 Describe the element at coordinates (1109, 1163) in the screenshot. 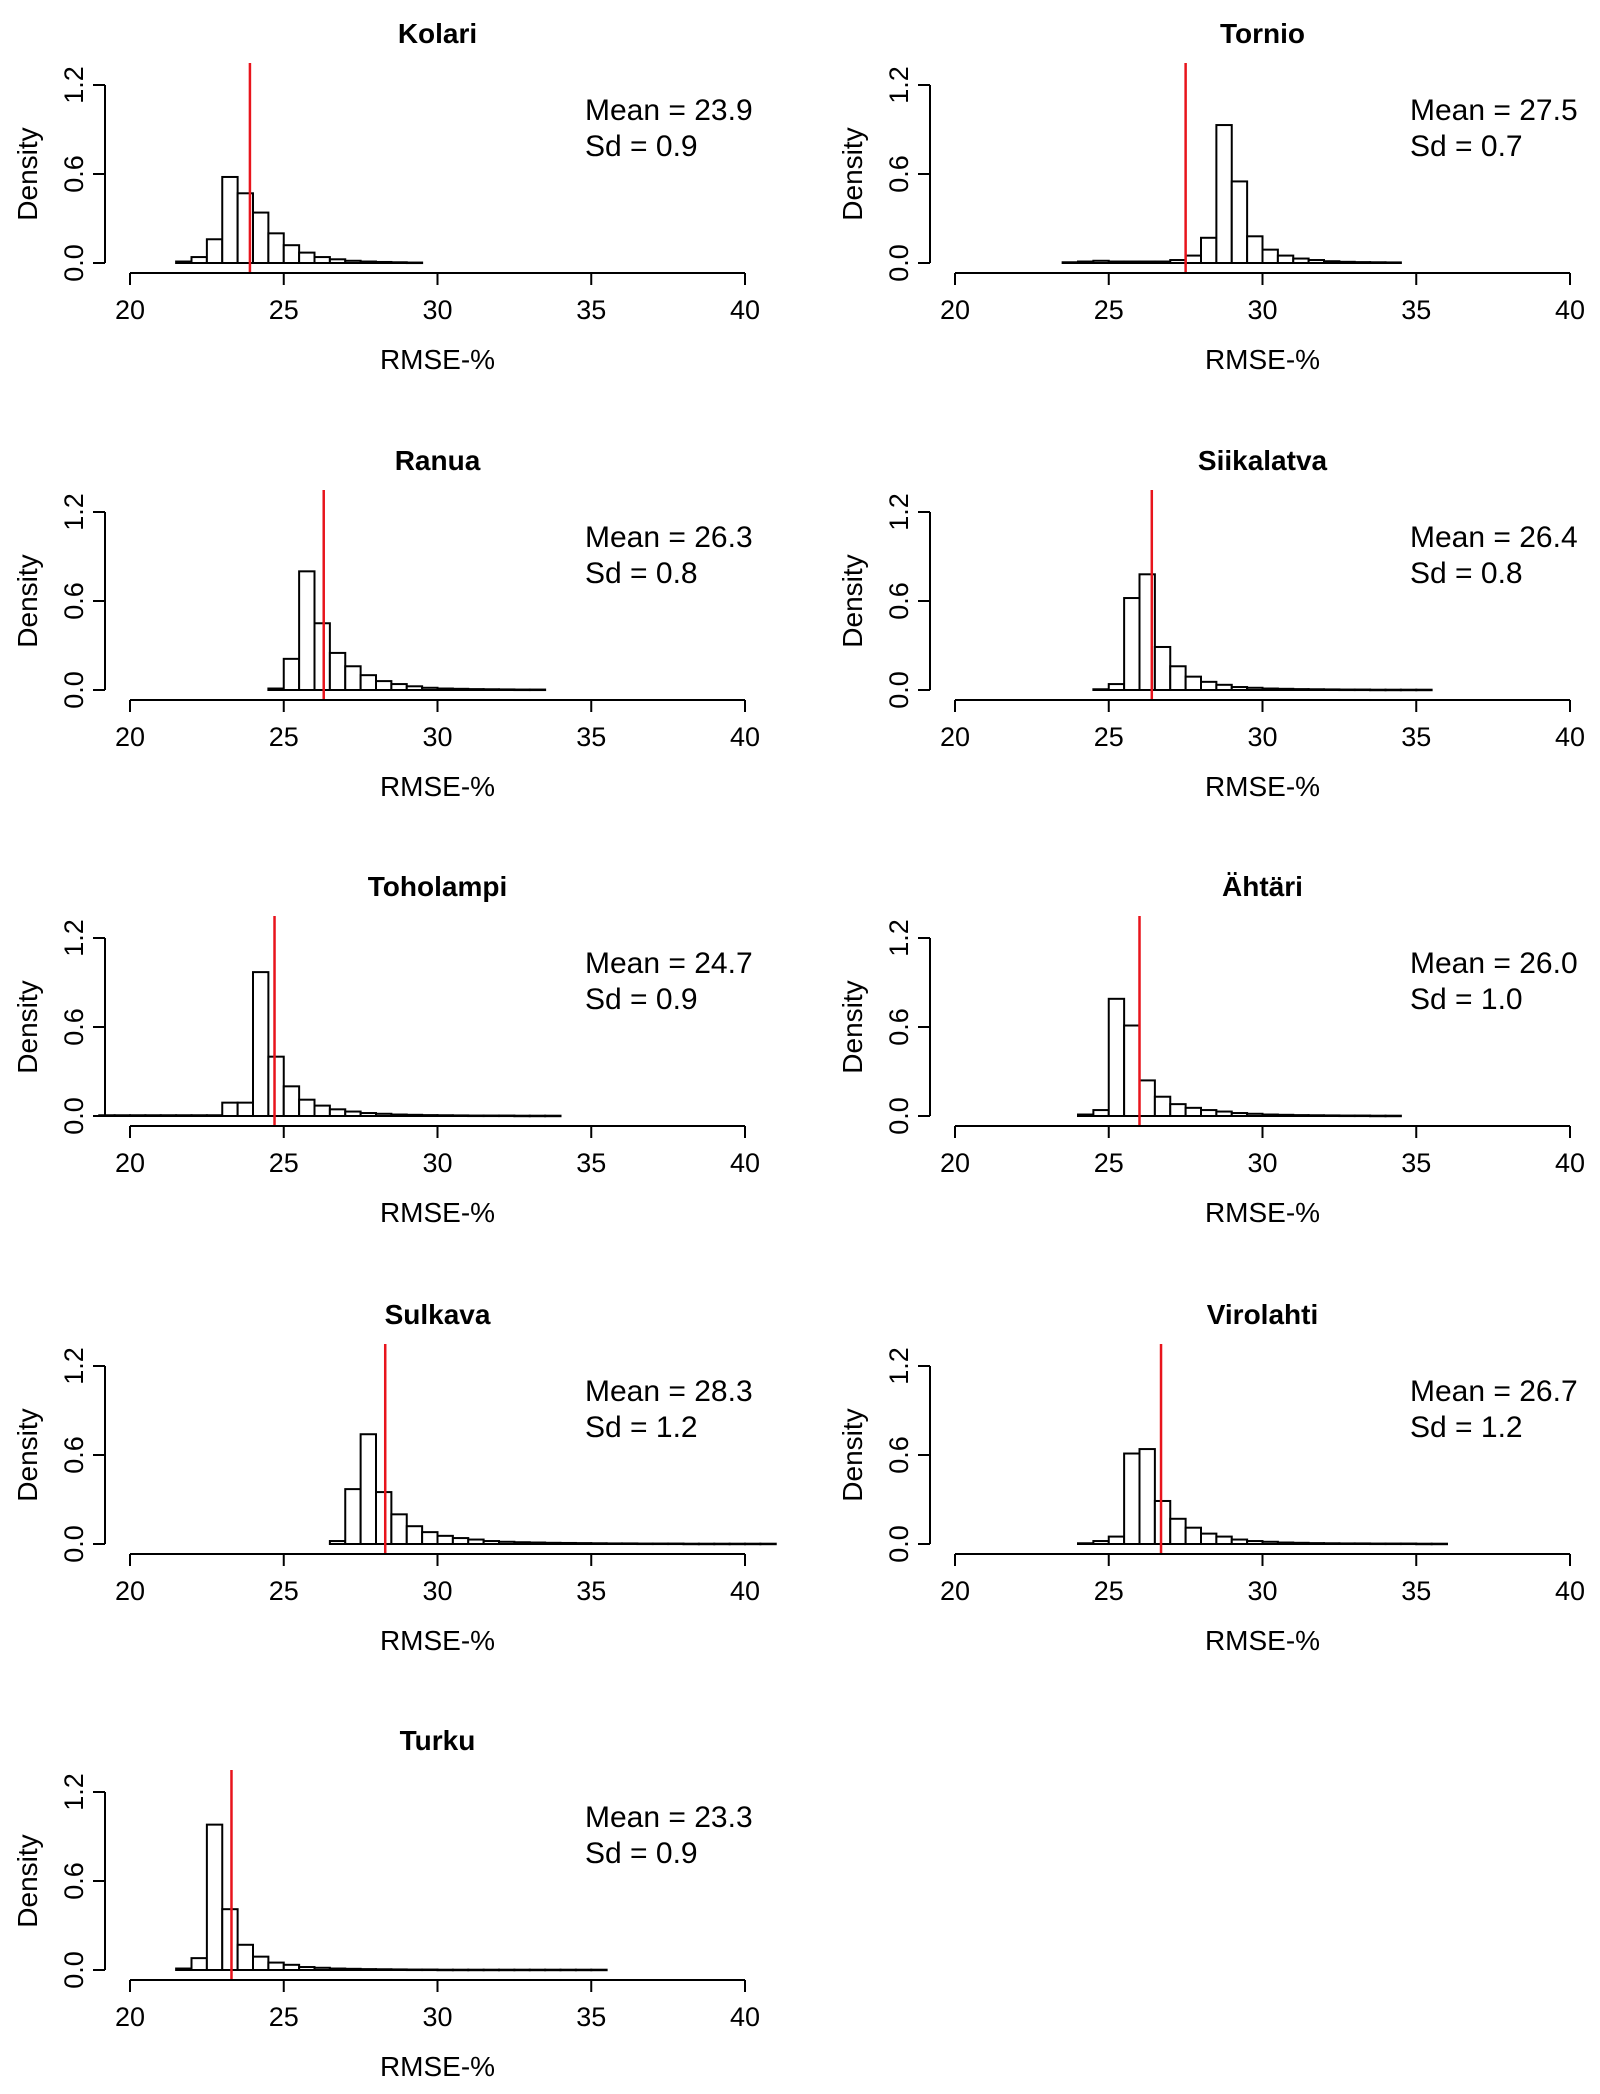

I see `x-tick-label: 25` at that location.